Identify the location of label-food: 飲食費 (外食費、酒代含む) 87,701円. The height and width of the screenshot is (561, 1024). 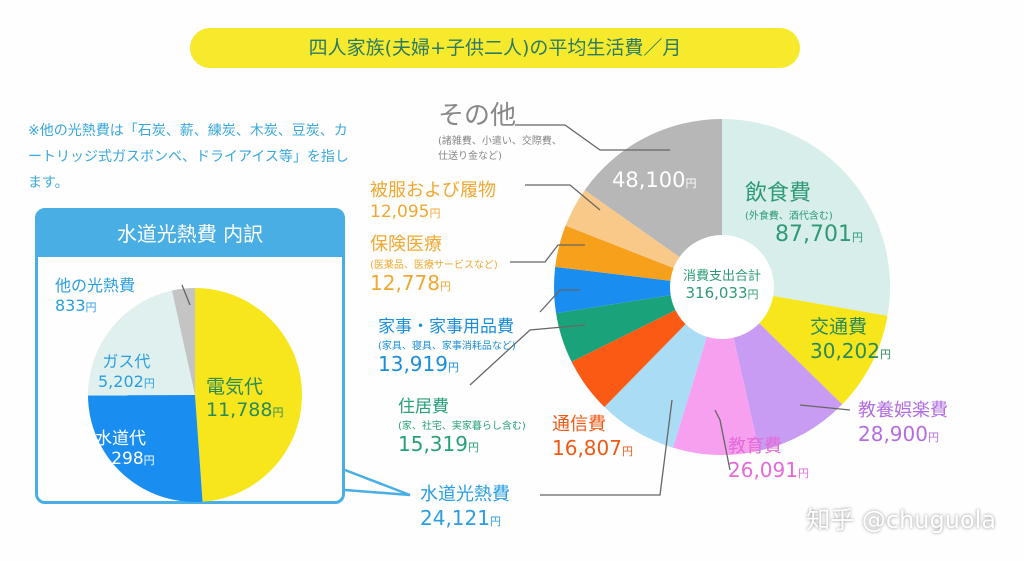
(804, 214).